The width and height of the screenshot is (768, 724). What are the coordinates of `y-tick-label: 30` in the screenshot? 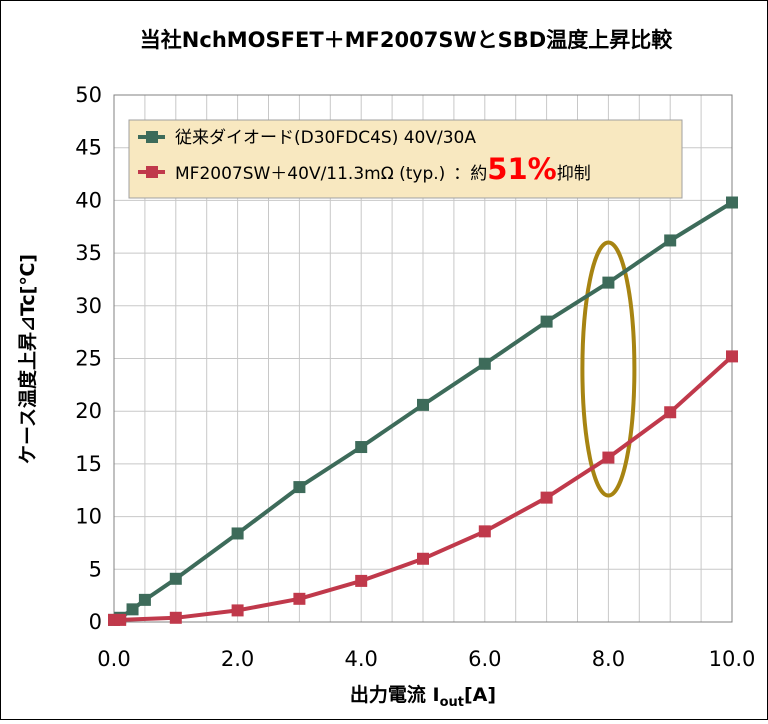 It's located at (88, 306).